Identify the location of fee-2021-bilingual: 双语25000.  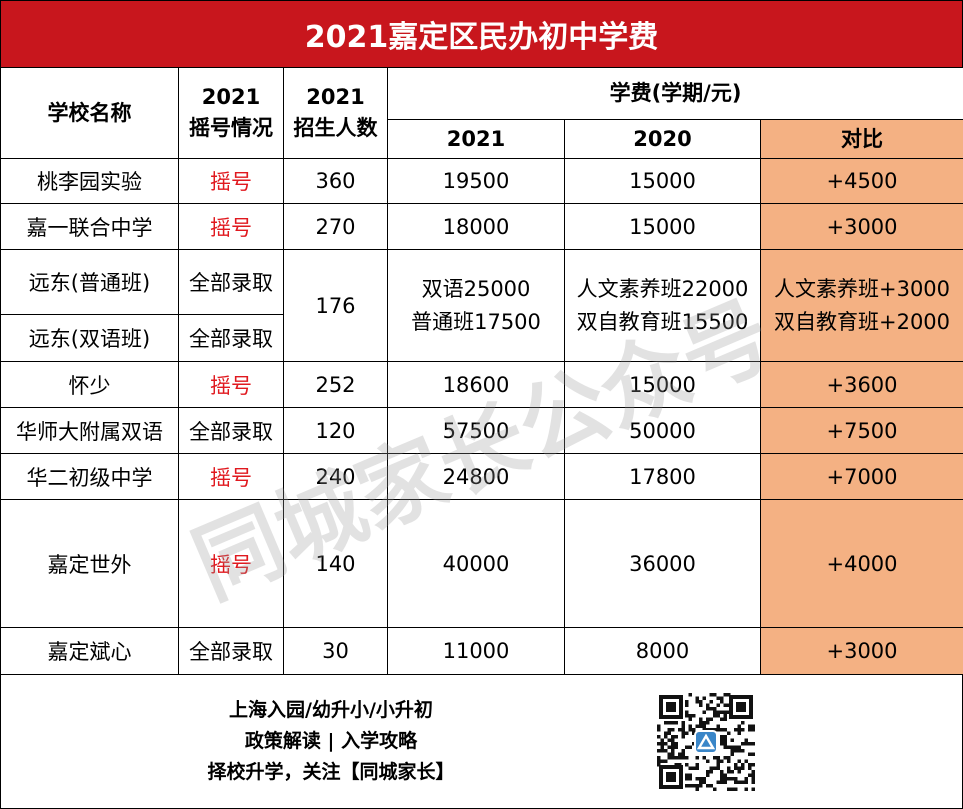
(476, 288).